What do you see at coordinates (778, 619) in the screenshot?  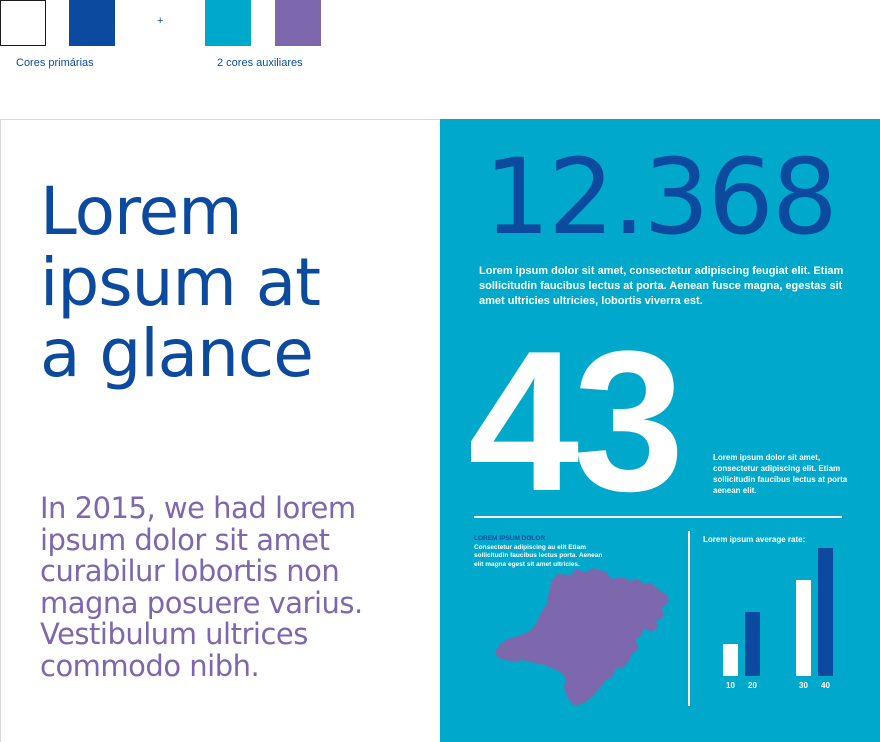 I see `bar-chart: 10 20 30 40` at bounding box center [778, 619].